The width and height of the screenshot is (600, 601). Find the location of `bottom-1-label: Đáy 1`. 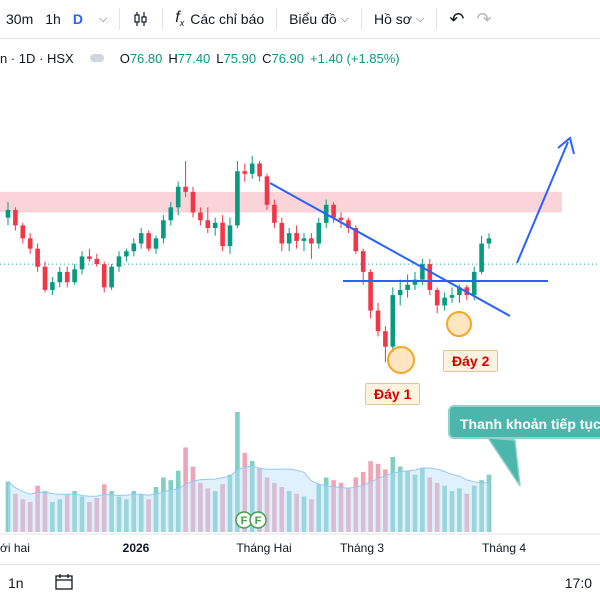

bottom-1-label: Đáy 1 is located at coordinates (393, 394).